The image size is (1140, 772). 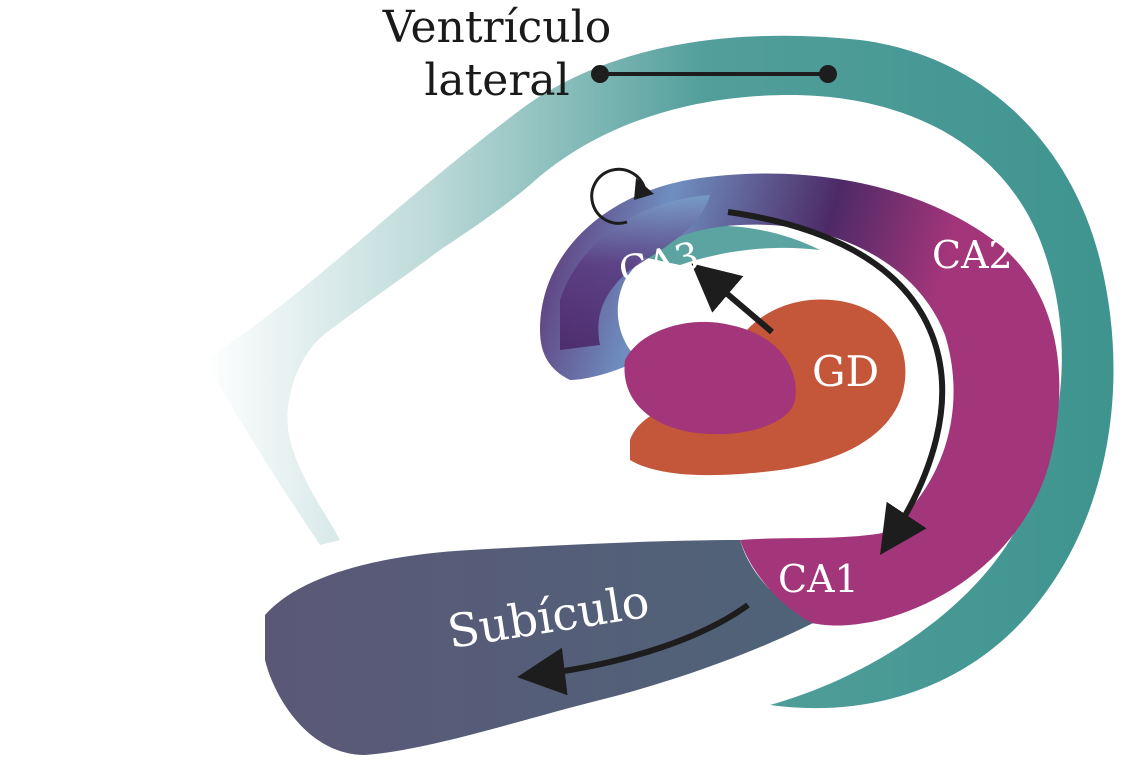 I want to click on label-gd: GD, so click(x=845, y=371).